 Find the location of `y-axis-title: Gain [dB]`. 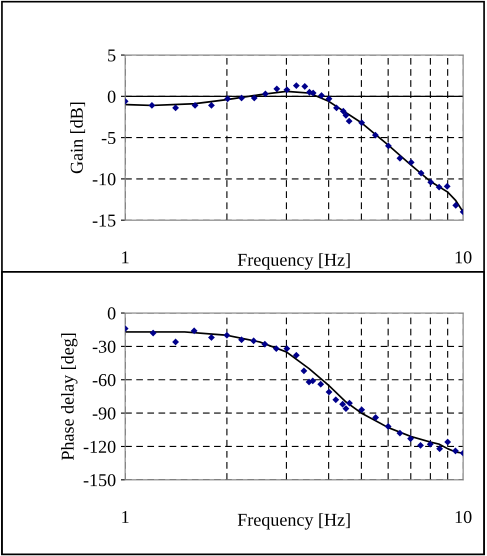

y-axis-title: Gain [dB] is located at coordinates (78, 138).